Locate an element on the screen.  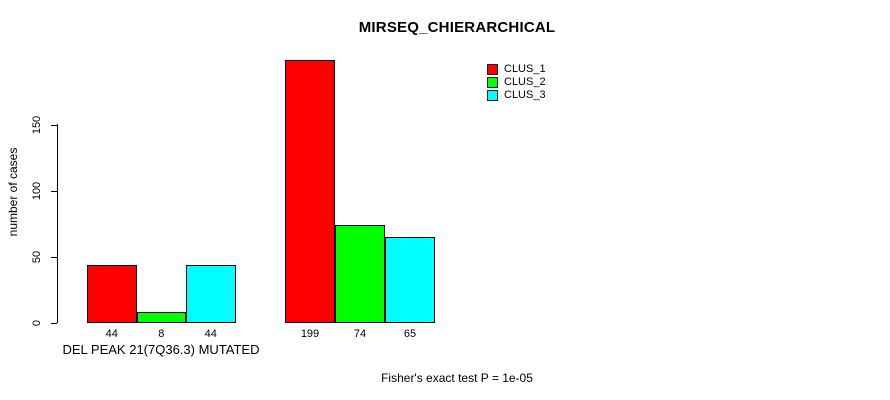
legend-label: CLUS_3 is located at coordinates (525, 95).